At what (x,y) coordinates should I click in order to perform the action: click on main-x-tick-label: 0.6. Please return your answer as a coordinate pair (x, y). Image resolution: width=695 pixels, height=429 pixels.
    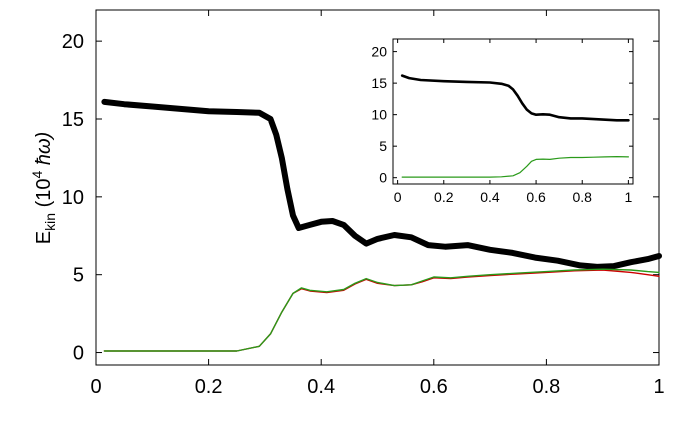
    Looking at the image, I should click on (434, 387).